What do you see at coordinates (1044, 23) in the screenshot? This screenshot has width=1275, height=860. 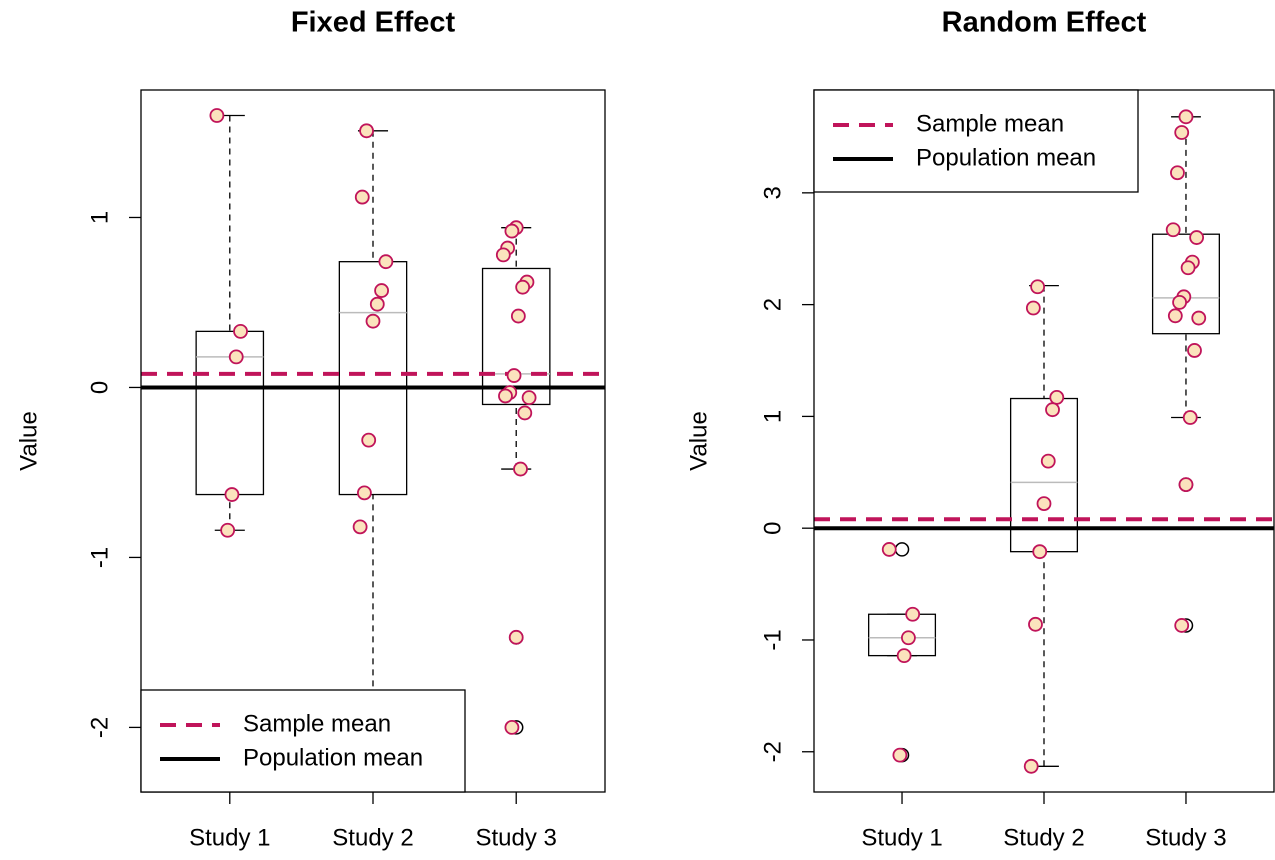 I see `chart-title: Random Effect` at bounding box center [1044, 23].